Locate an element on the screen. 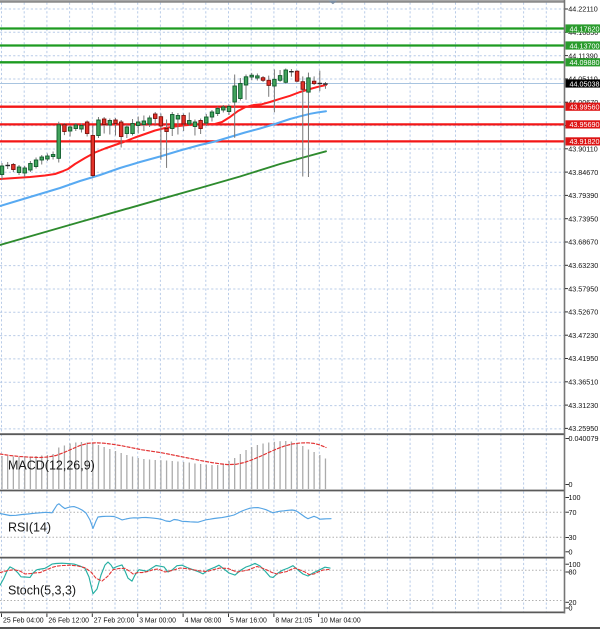 This screenshot has height=635, width=600. svg-text: 4 Mar 08:00 is located at coordinates (203, 621).